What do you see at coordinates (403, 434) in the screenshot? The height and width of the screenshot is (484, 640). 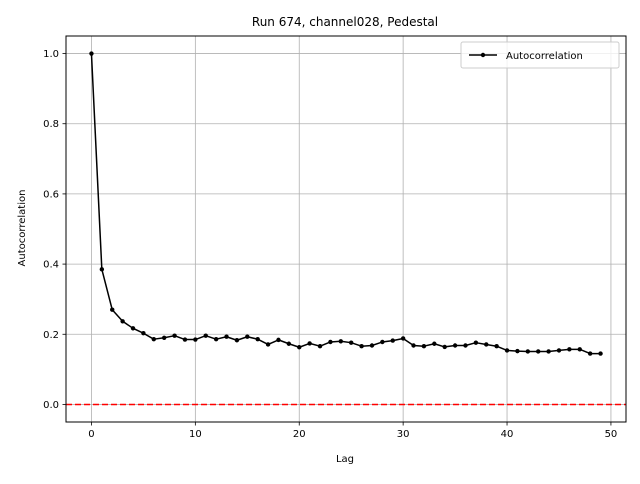 I see `x-tick-label: 30` at bounding box center [403, 434].